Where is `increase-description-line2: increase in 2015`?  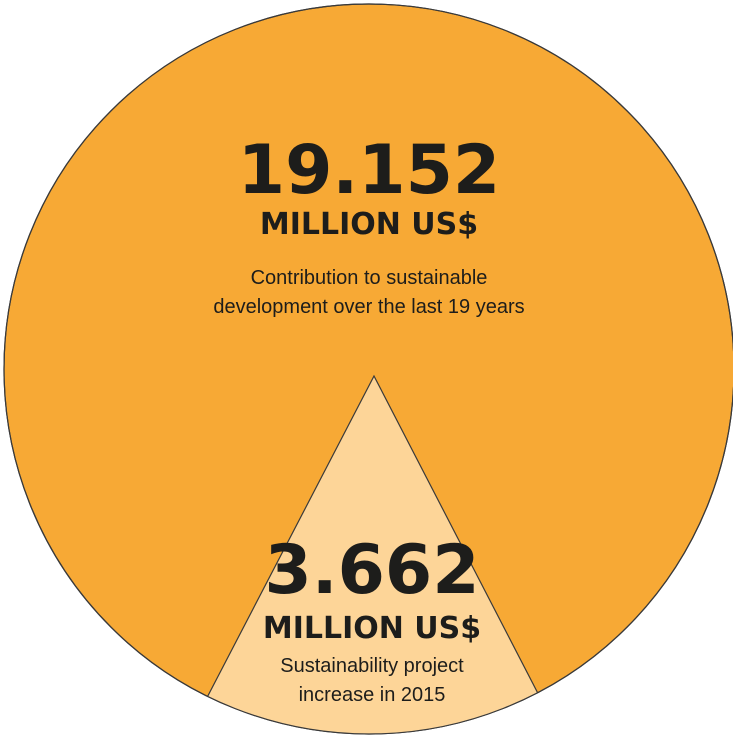
increase-description-line2: increase in 2015 is located at coordinates (372, 695).